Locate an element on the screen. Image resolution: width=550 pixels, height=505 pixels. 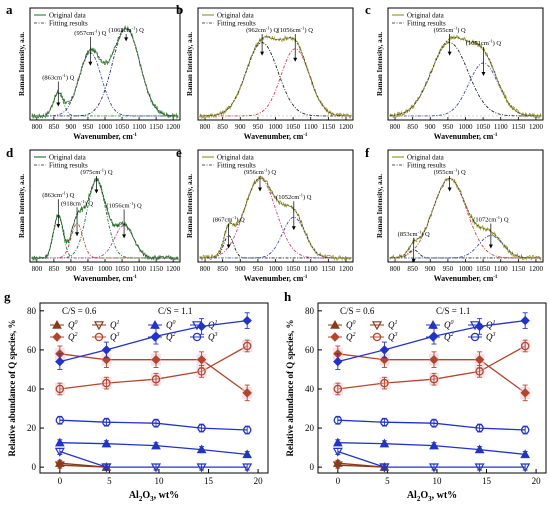
x-axis-label: Al2O3, wt% is located at coordinates (154, 496).